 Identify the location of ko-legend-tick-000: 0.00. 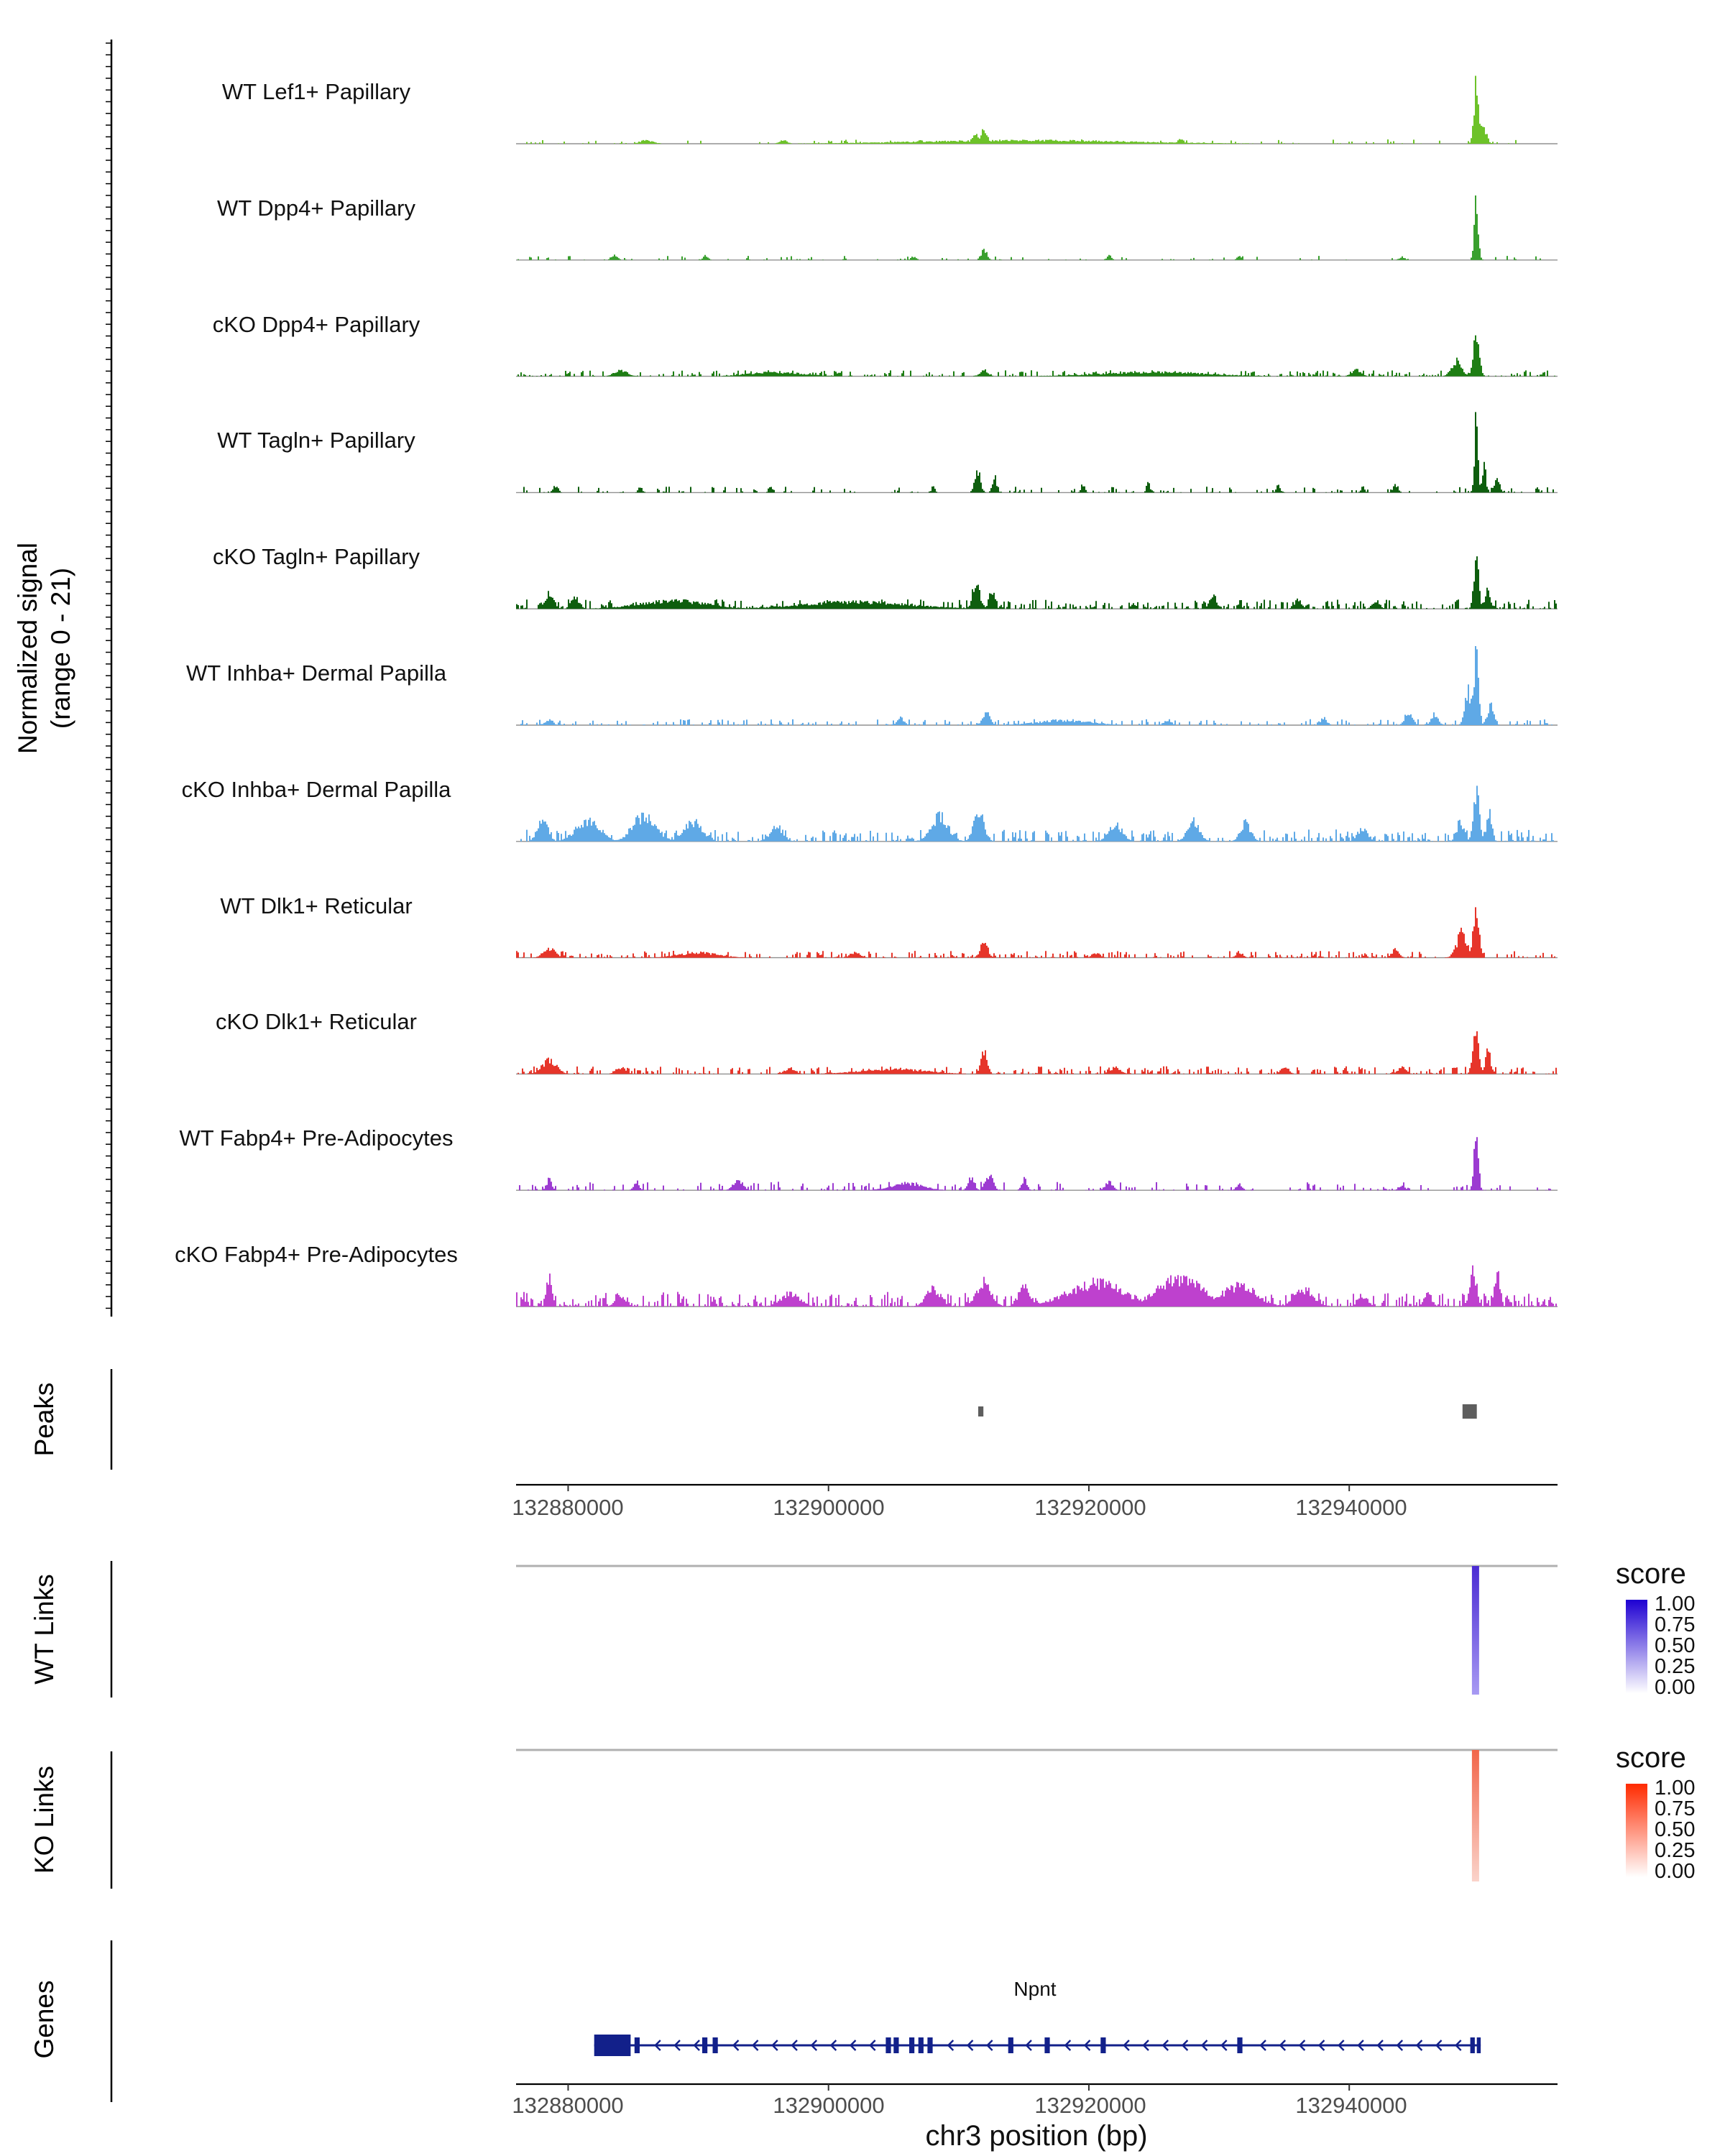
(1675, 1871).